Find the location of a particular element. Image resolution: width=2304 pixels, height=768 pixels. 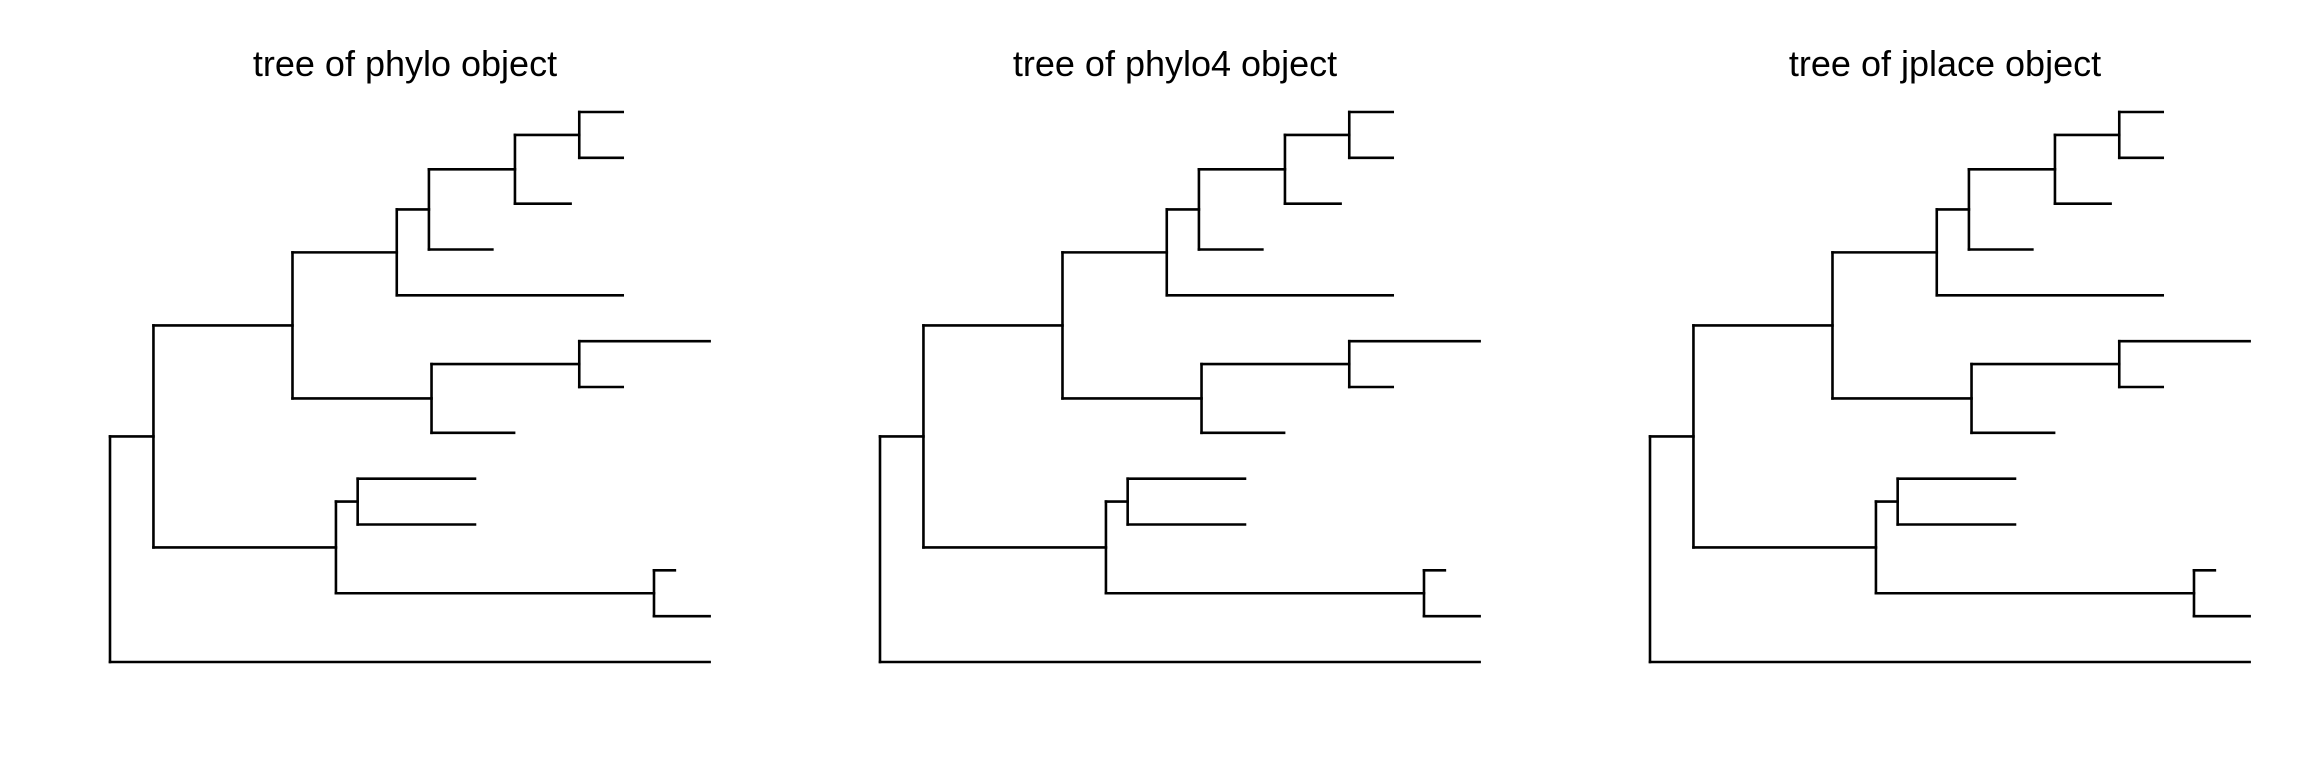

panel-title-jplace: tree of jplace object is located at coordinates (1945, 63).